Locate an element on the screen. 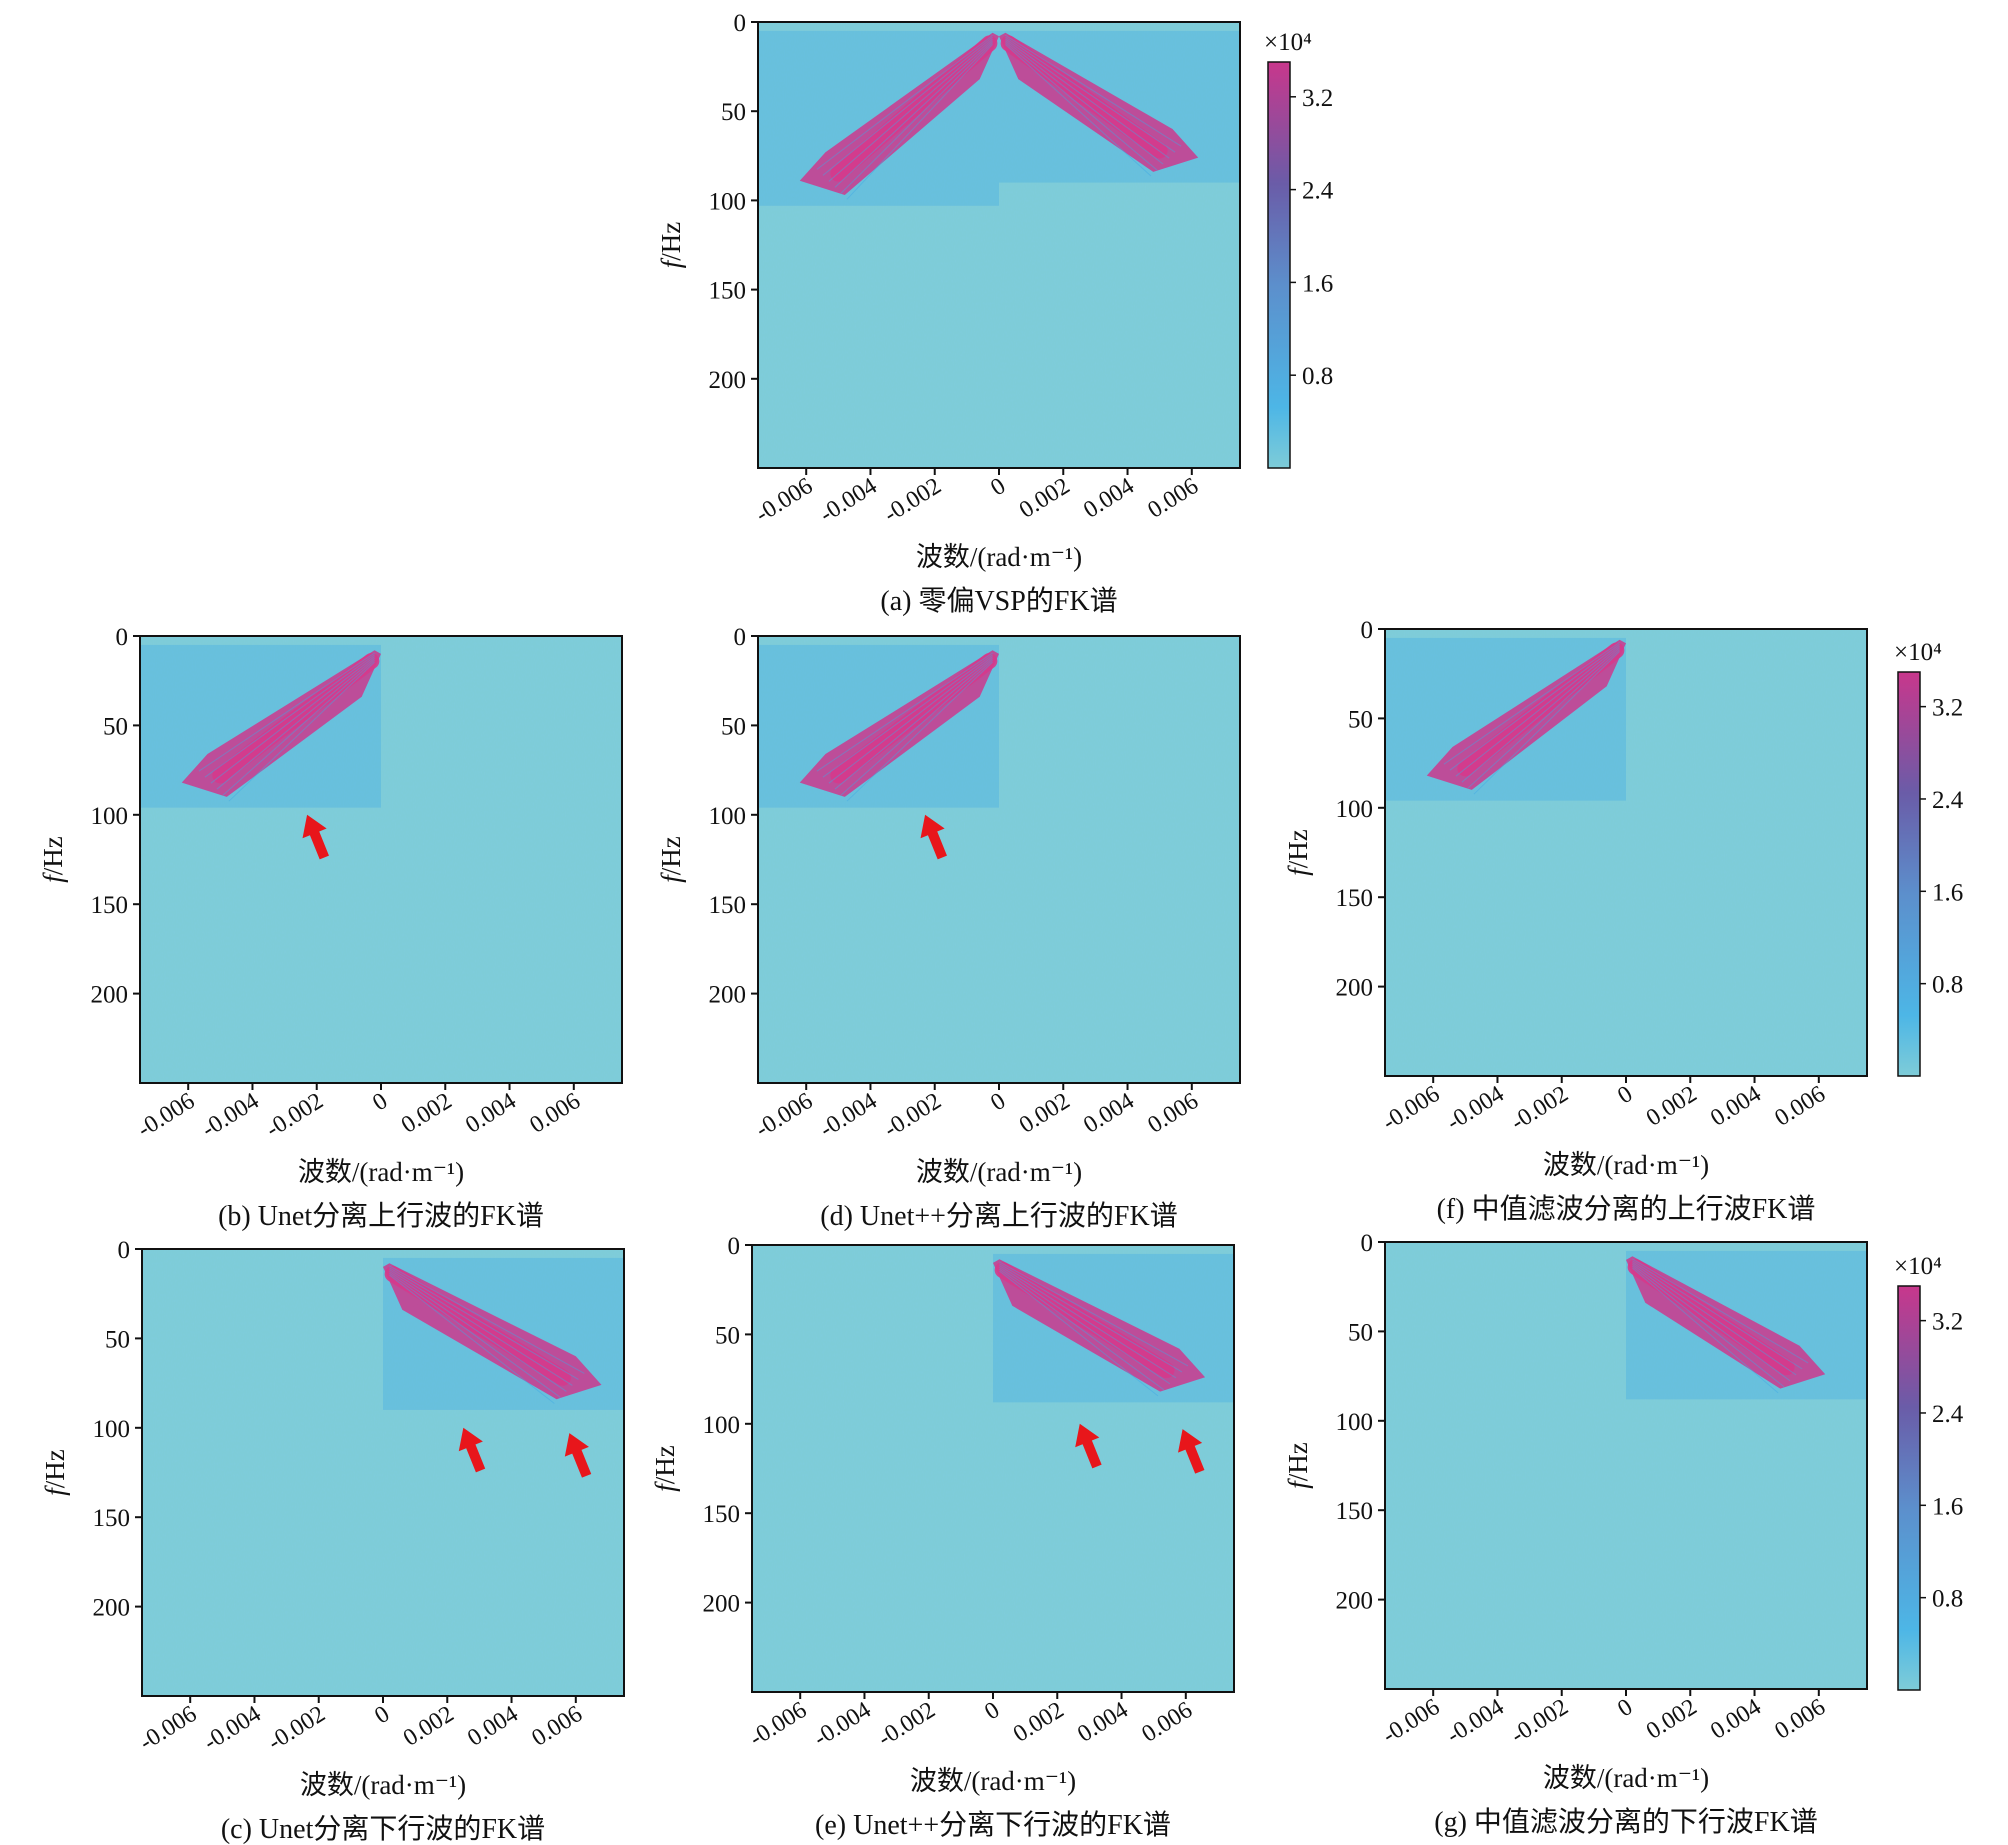  colorbar-gradient is located at coordinates (1279, 265).